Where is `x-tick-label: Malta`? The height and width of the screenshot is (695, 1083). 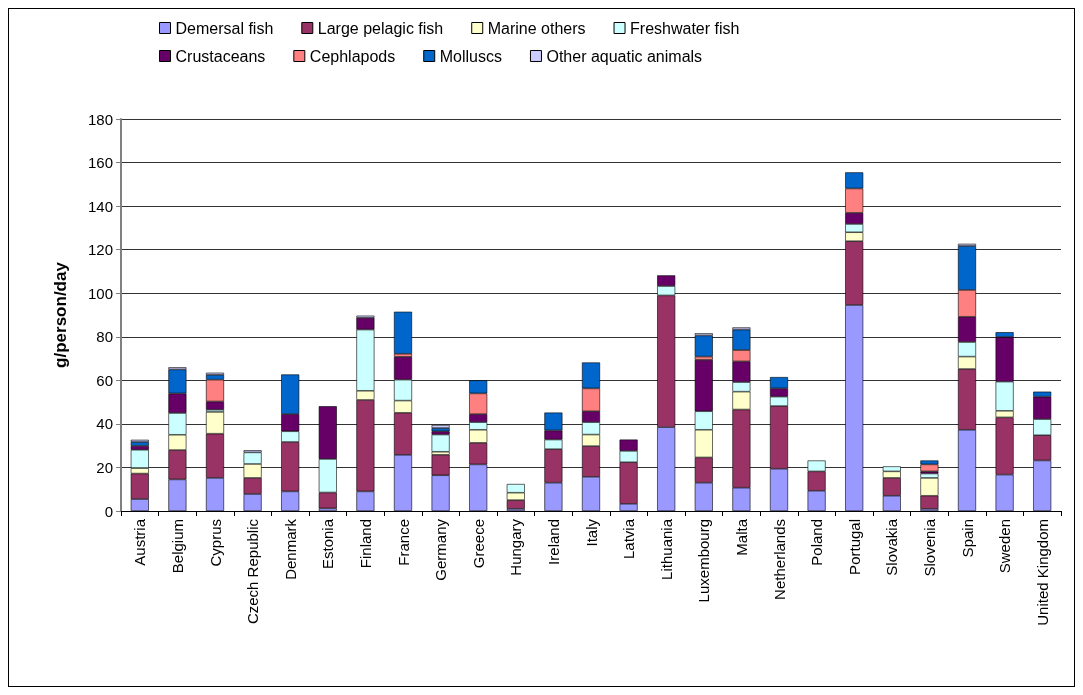
x-tick-label: Malta is located at coordinates (741, 537).